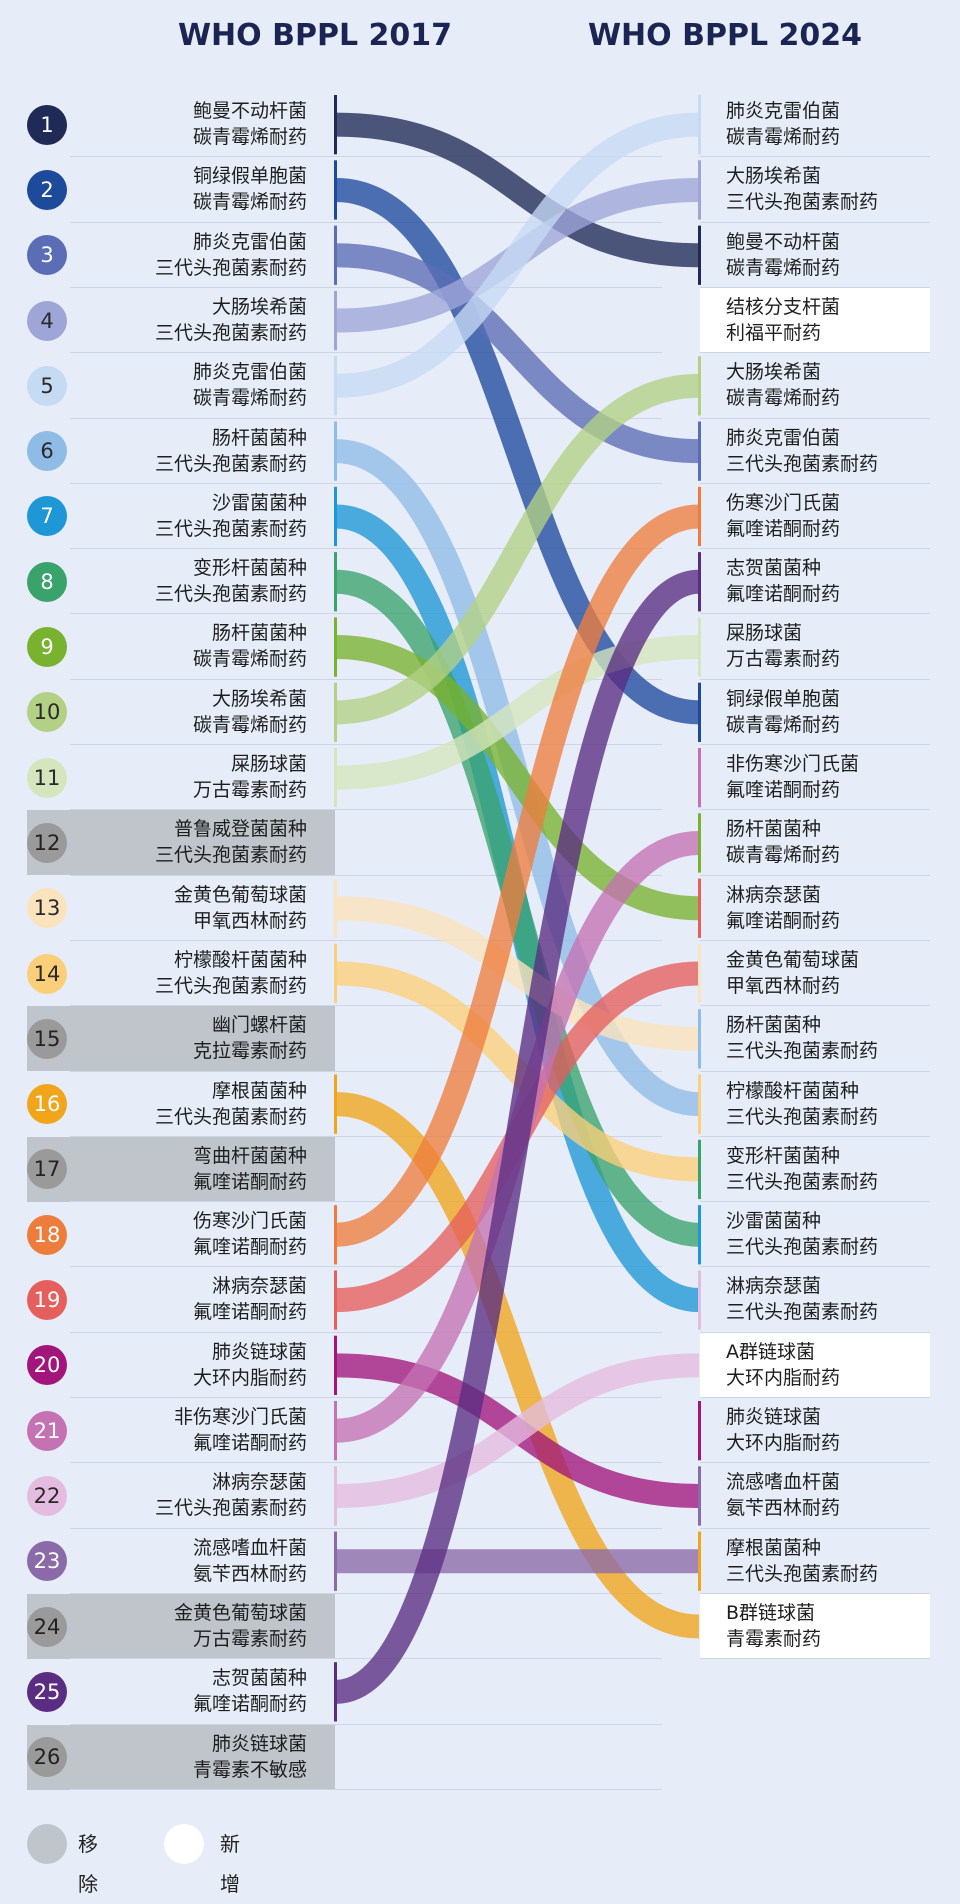 This screenshot has width=960, height=1904. Describe the element at coordinates (240, 894) in the screenshot. I see `pathogen-name: 金黄色葡萄球菌` at that location.